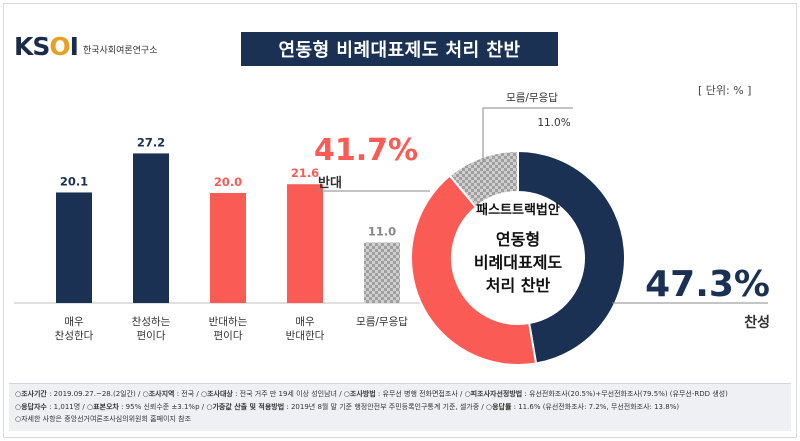 The width and height of the screenshot is (800, 441). What do you see at coordinates (527, 134) in the screenshot?
I see `leader-line` at bounding box center [527, 134].